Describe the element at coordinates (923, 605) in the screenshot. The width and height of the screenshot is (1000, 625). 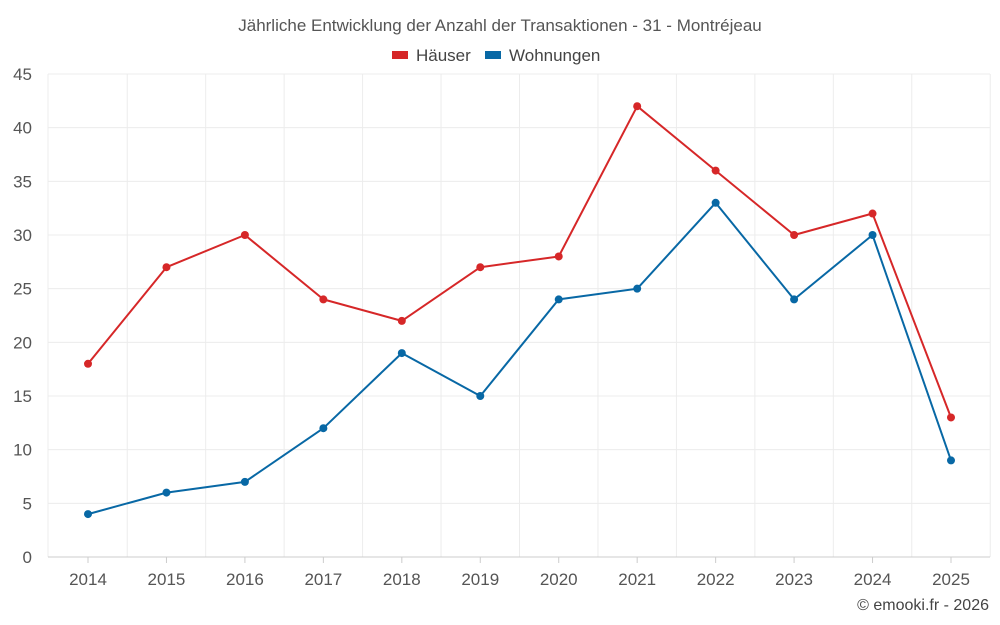
I see `credit-text: © emooki.fr - 2026` at that location.